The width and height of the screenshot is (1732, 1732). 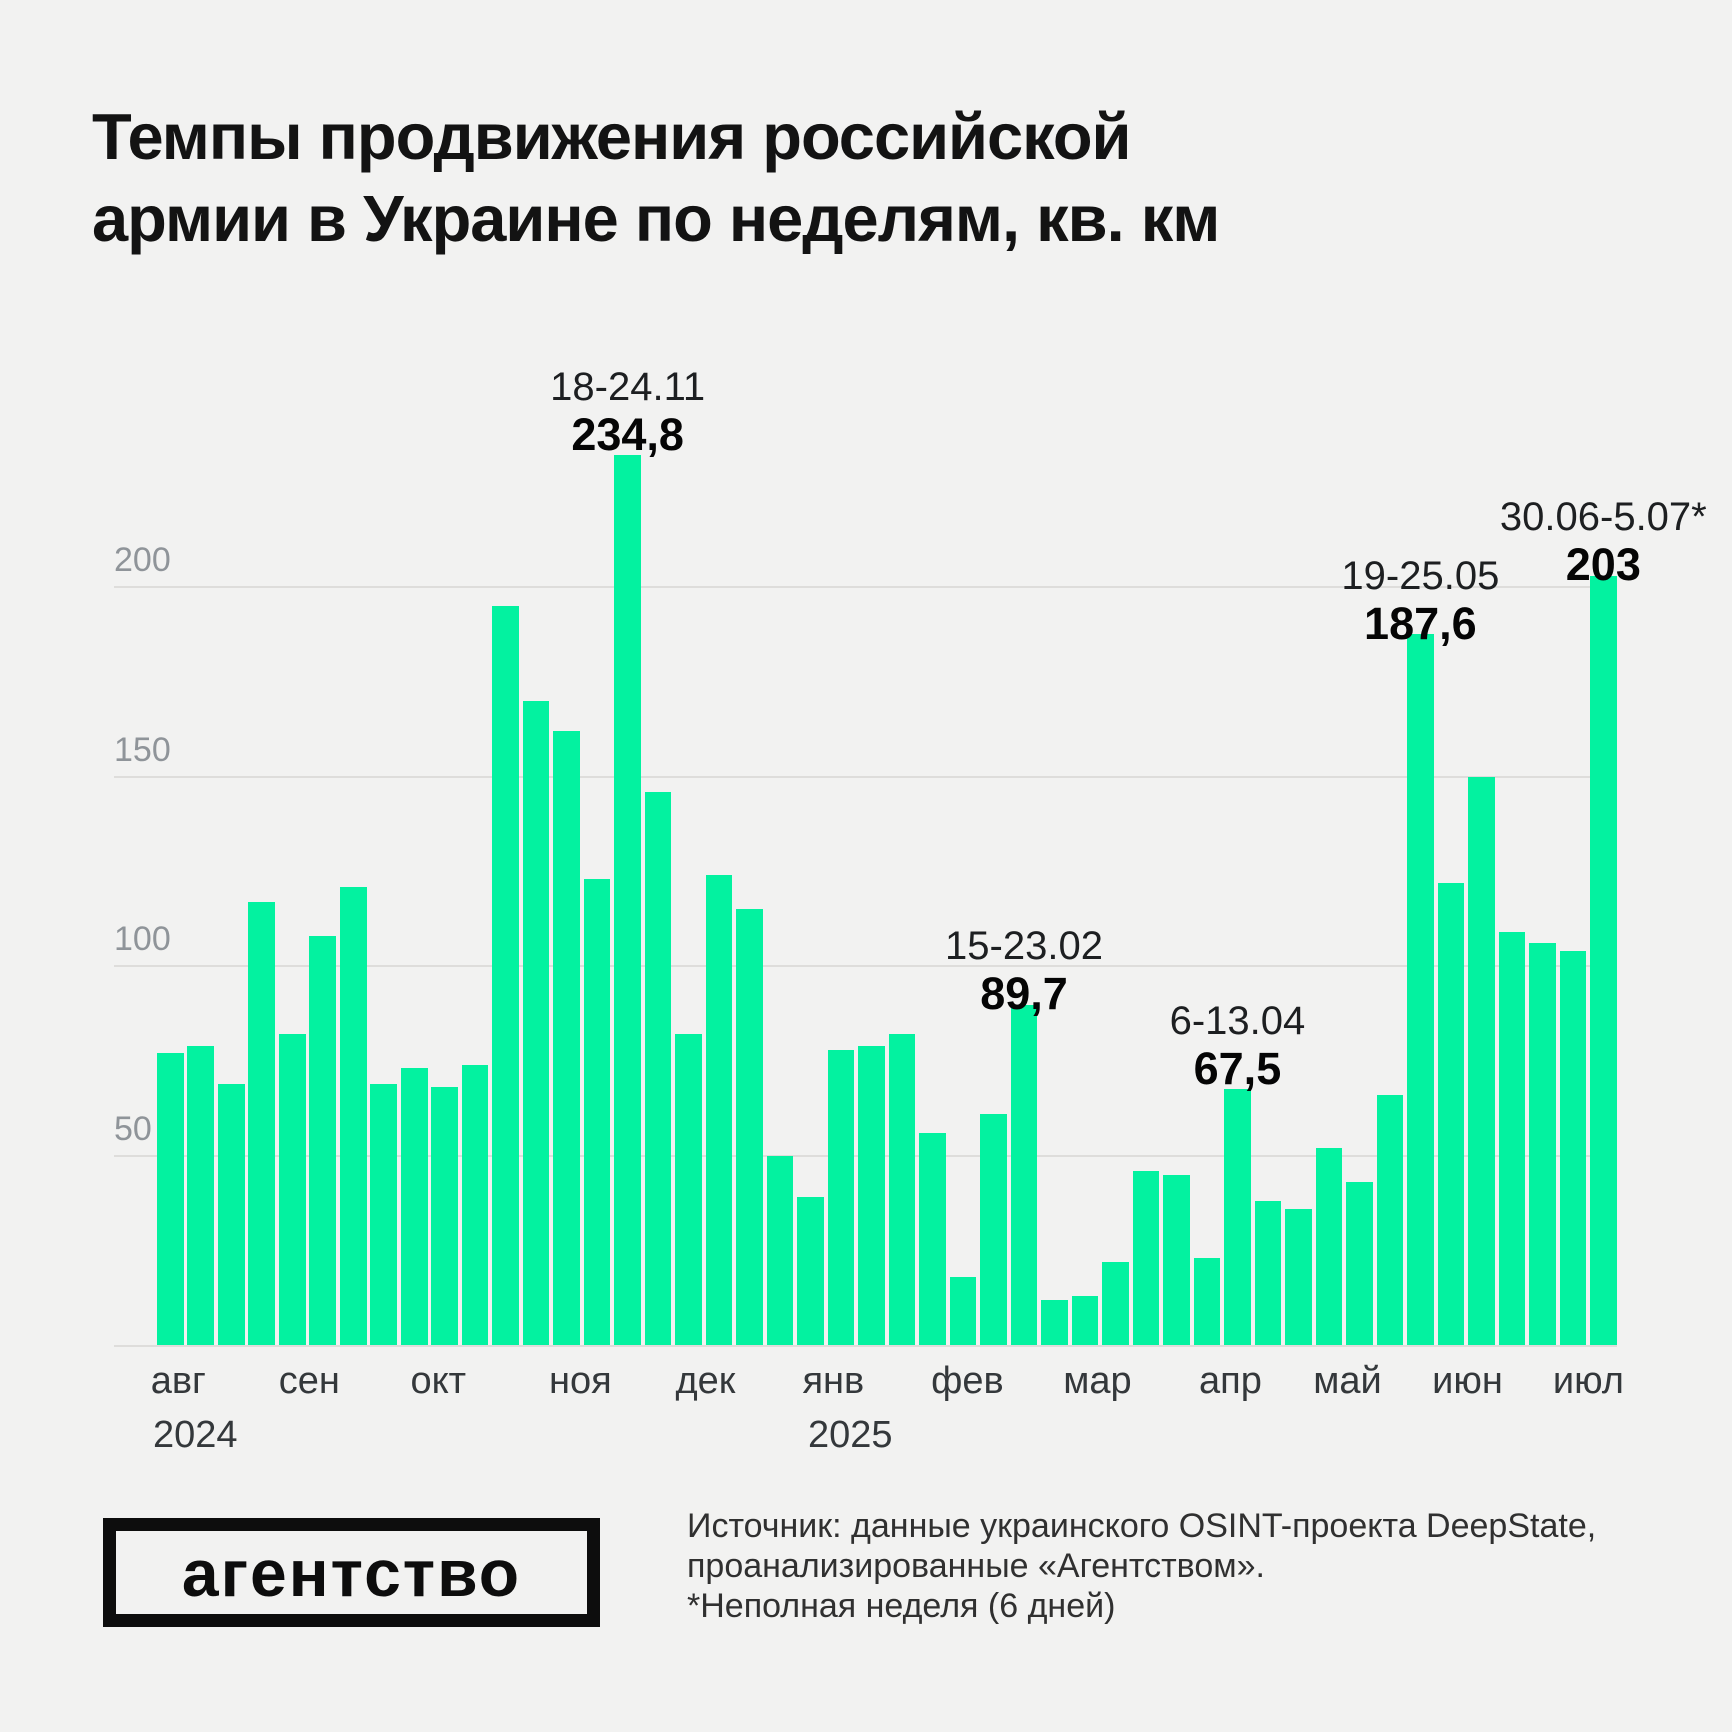 I want to click on annotation-value: 234,8, so click(x=627, y=434).